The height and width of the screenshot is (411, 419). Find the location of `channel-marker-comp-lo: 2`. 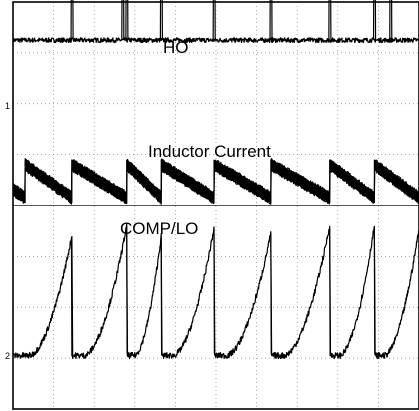

channel-marker-comp-lo: 2 is located at coordinates (7, 356).